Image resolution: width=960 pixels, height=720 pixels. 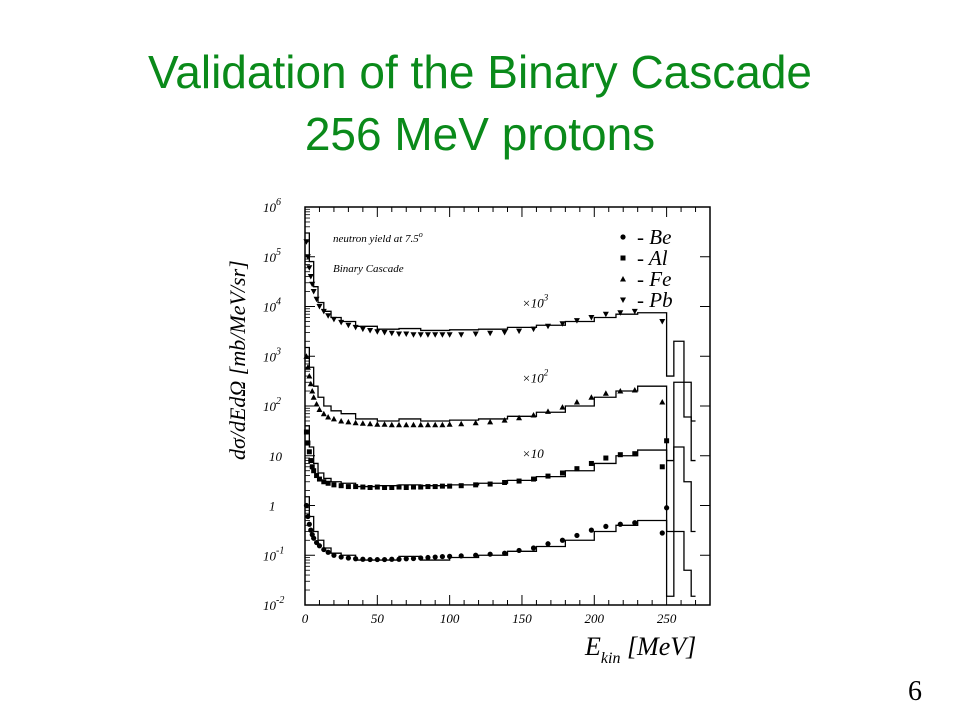 I want to click on scale-label-pb: ×10³, so click(x=535, y=302).